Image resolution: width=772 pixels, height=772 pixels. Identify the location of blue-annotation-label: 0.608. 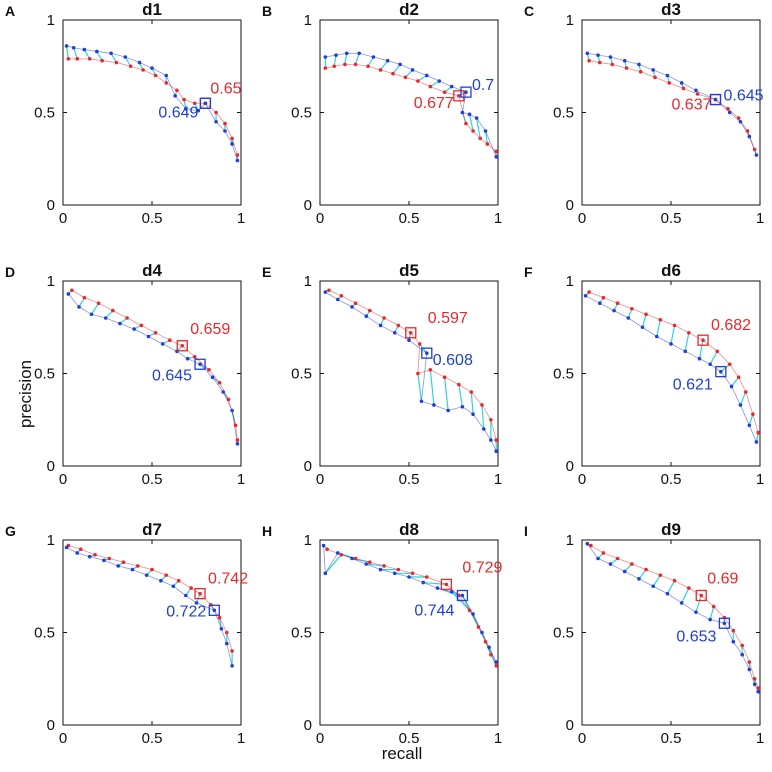
(453, 360).